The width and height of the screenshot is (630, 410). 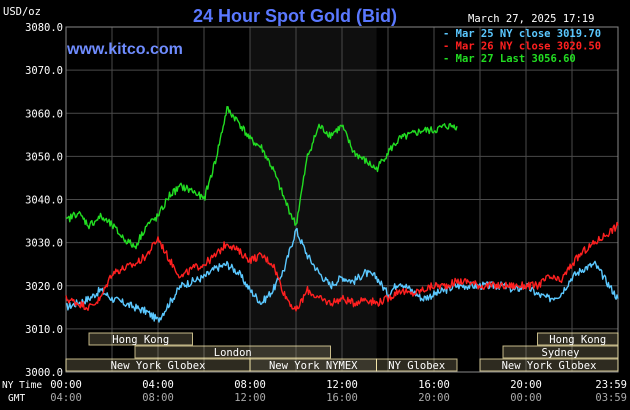 What do you see at coordinates (44, 28) in the screenshot?
I see `y-tick-label: 3080.0` at bounding box center [44, 28].